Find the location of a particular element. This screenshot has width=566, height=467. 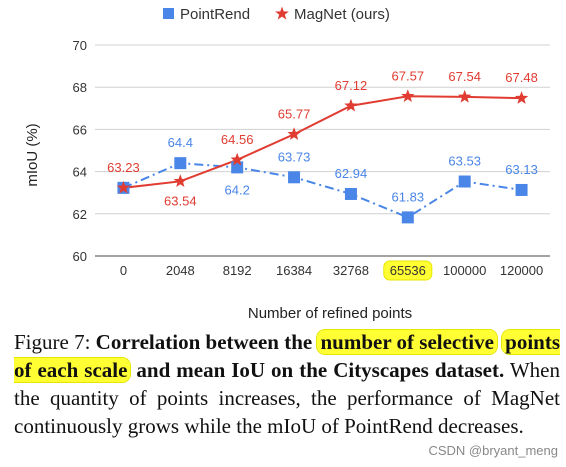

pointrend-data-label: 62.94 is located at coordinates (351, 173).